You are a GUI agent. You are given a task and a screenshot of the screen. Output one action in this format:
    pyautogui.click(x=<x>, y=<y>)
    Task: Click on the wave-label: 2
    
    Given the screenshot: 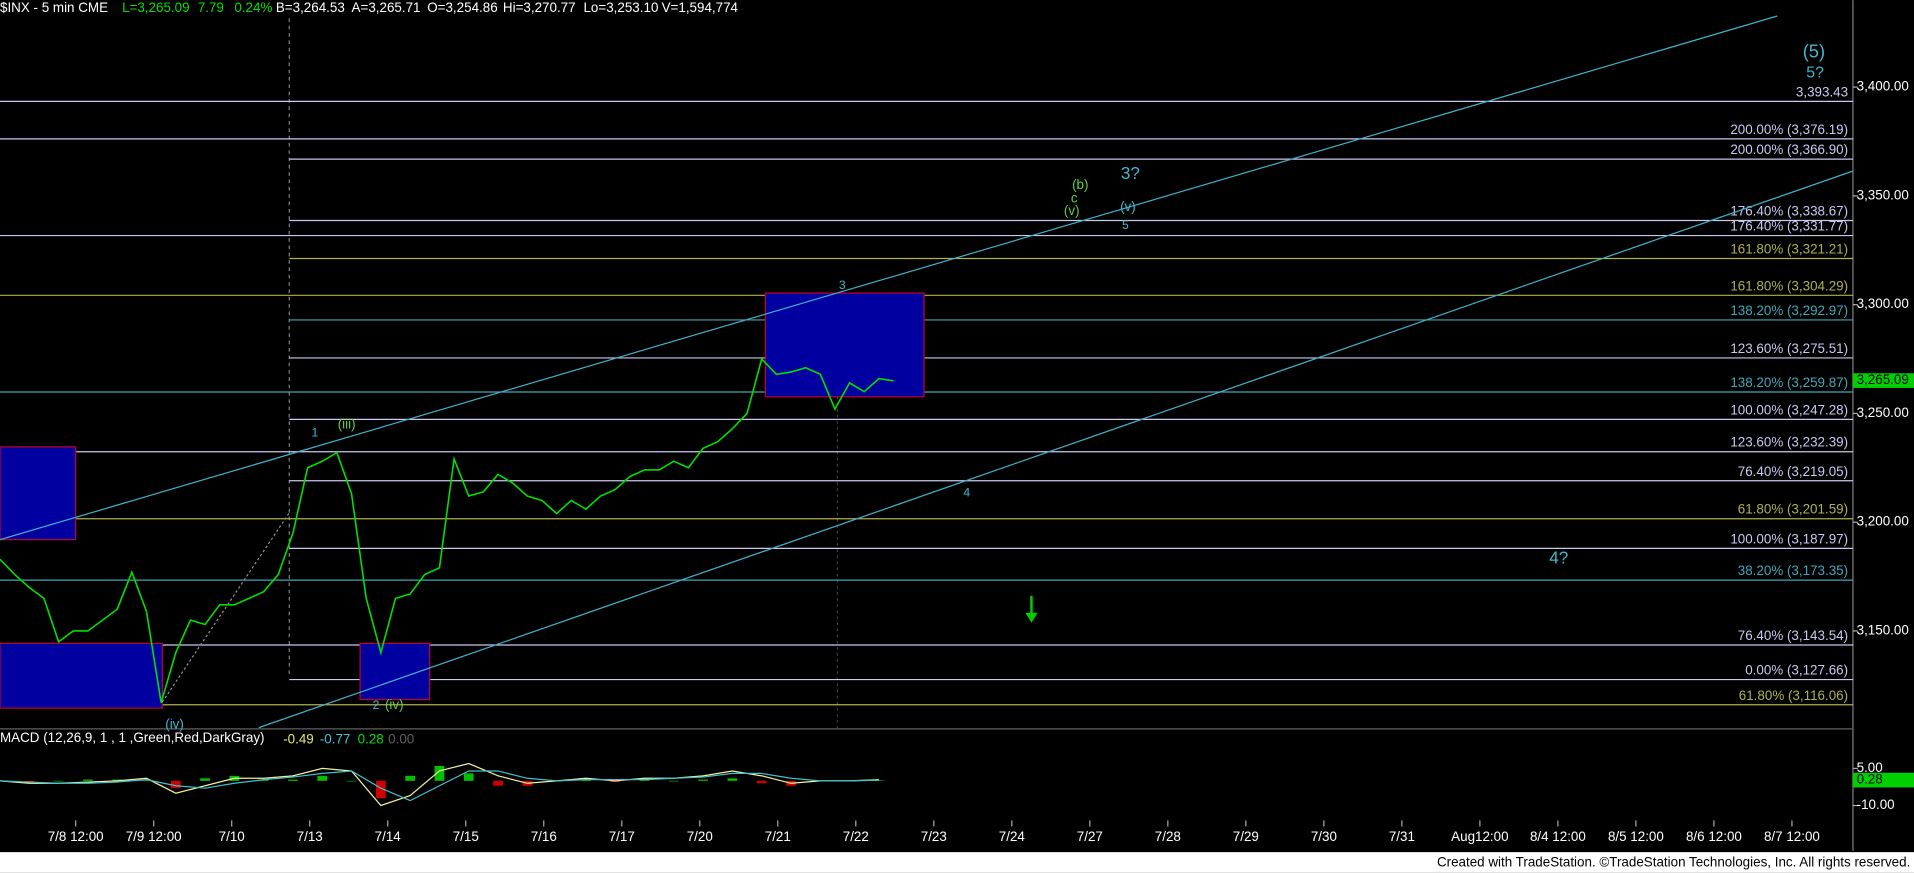 What is the action you would take?
    pyautogui.click(x=376, y=705)
    